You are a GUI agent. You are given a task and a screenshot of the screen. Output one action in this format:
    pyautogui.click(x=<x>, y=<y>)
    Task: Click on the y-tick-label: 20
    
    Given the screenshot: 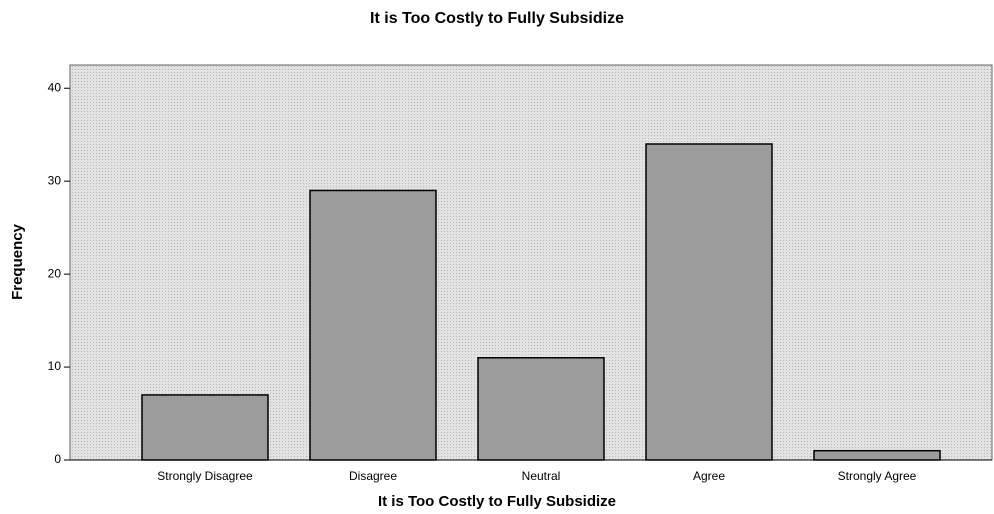 What is the action you would take?
    pyautogui.click(x=55, y=273)
    